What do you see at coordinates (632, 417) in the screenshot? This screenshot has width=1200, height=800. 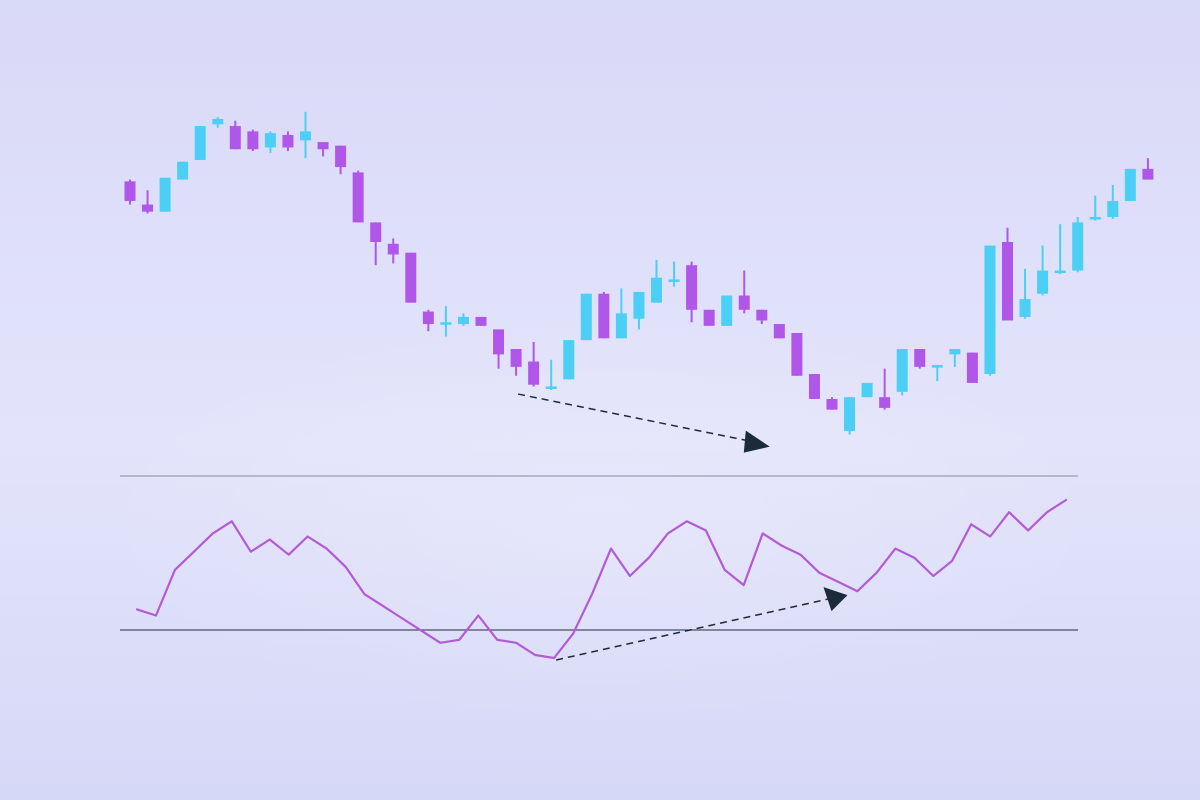 I see `price-divergence-line` at bounding box center [632, 417].